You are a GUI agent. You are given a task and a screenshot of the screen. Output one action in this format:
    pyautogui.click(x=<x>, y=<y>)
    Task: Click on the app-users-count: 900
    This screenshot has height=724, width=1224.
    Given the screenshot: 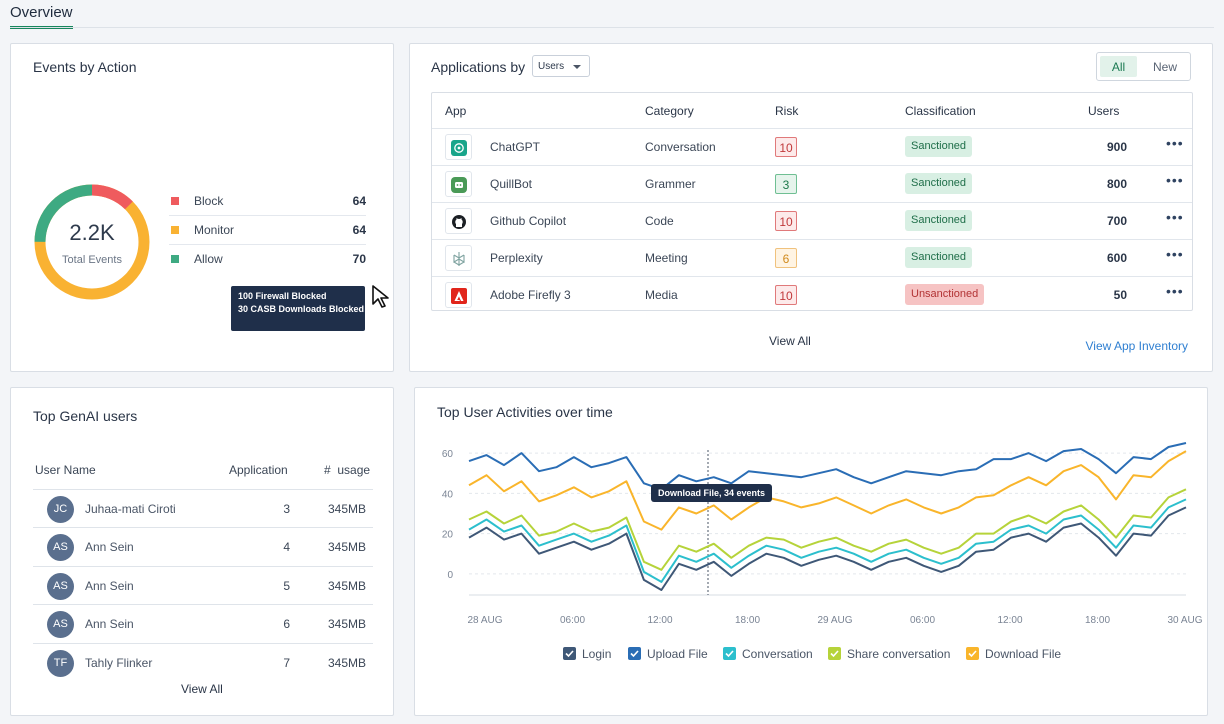 What is the action you would take?
    pyautogui.click(x=1116, y=147)
    